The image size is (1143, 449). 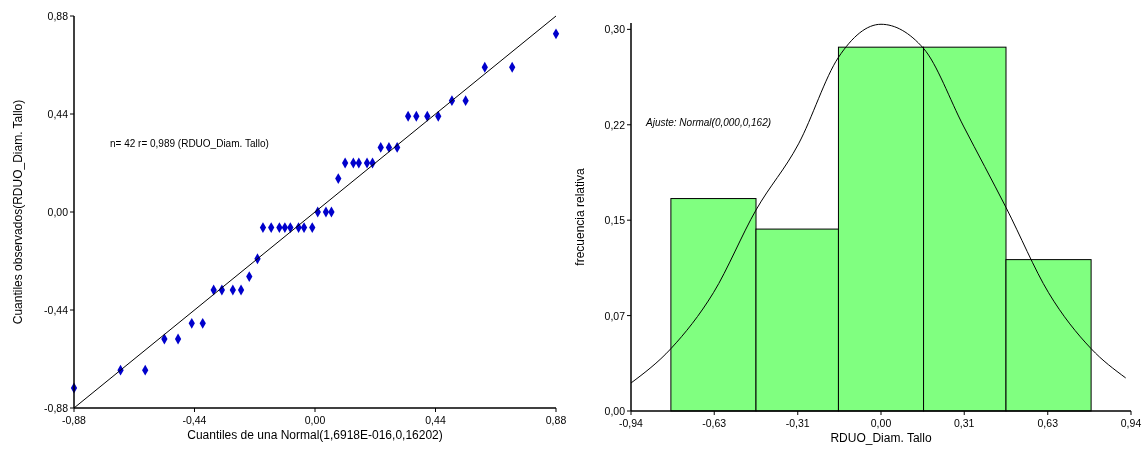 I want to click on y-tick-label: -0,44, so click(x=56, y=310).